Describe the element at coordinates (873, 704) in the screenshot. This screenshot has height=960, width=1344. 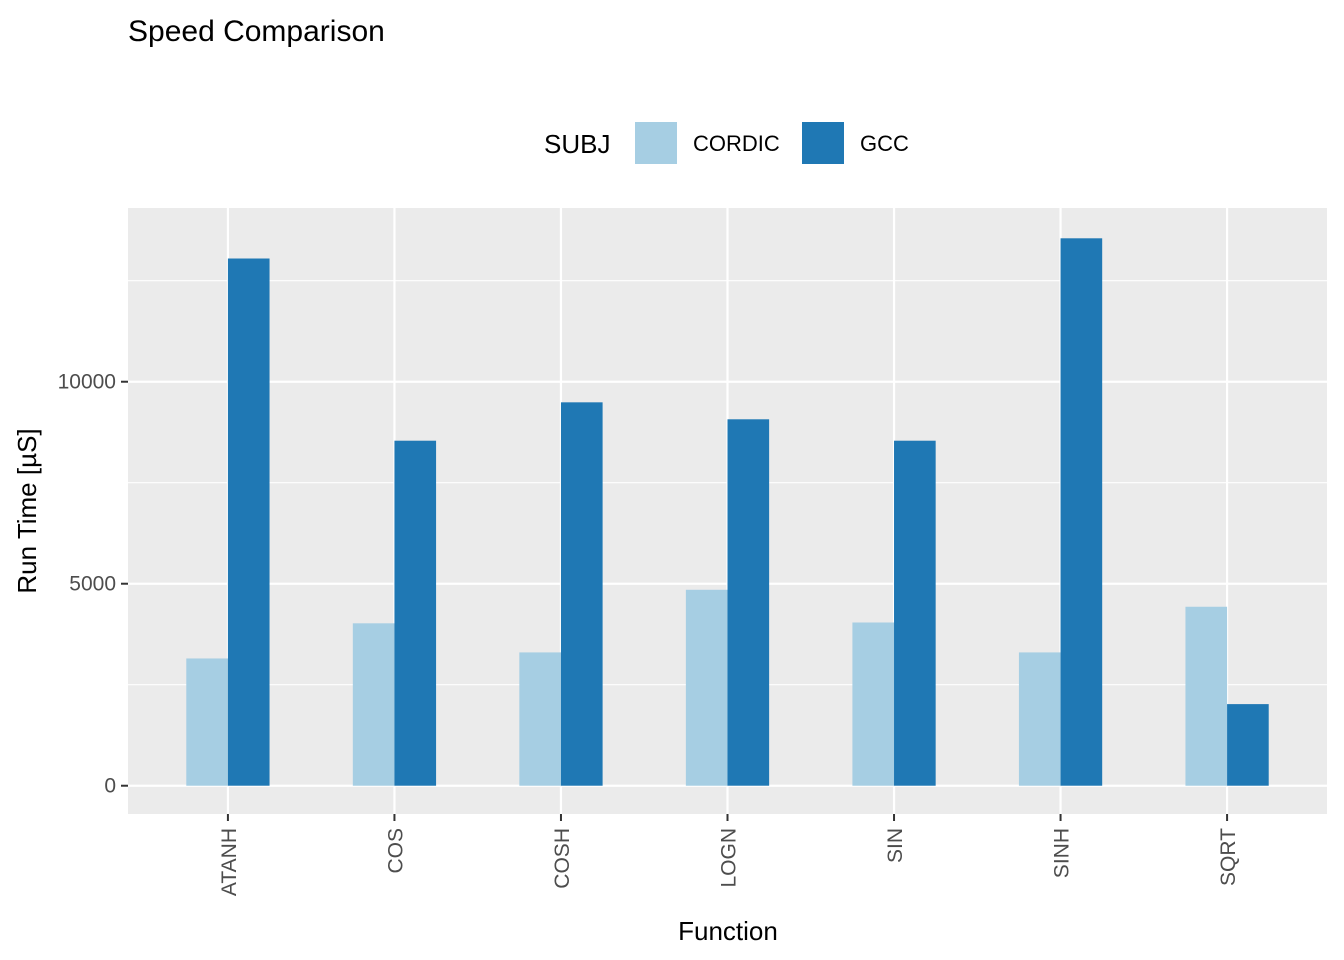
I see `bar-cordic-sin` at that location.